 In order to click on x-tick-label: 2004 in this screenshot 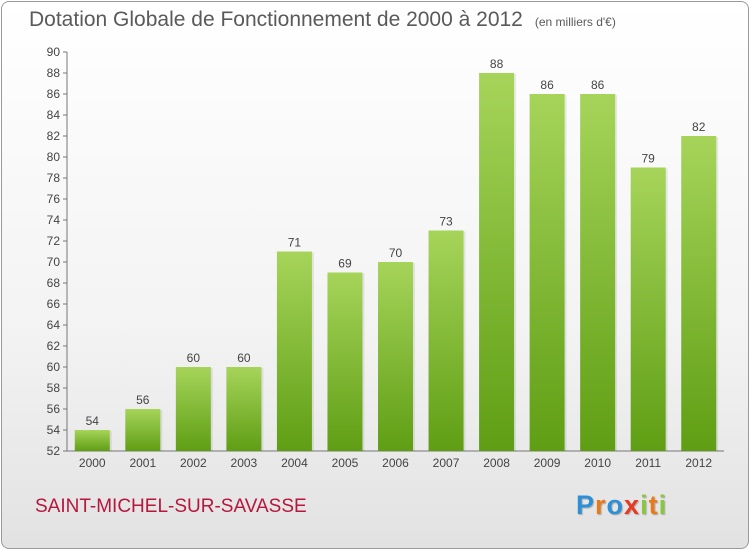, I will do `click(294, 463)`.